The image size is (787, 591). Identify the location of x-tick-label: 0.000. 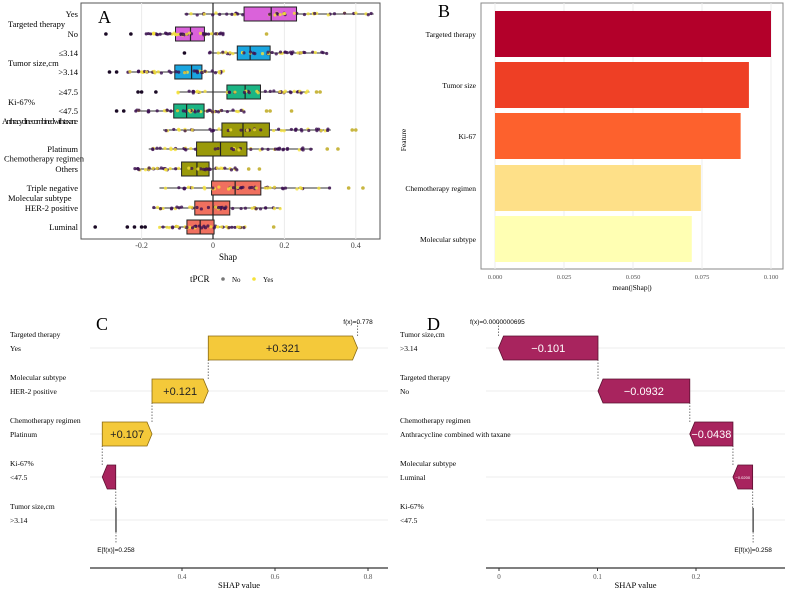
(495, 277).